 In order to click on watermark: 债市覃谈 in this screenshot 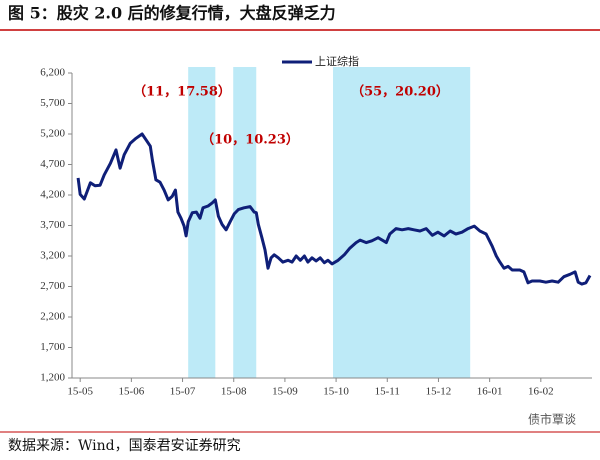, I will do `click(552, 419)`.